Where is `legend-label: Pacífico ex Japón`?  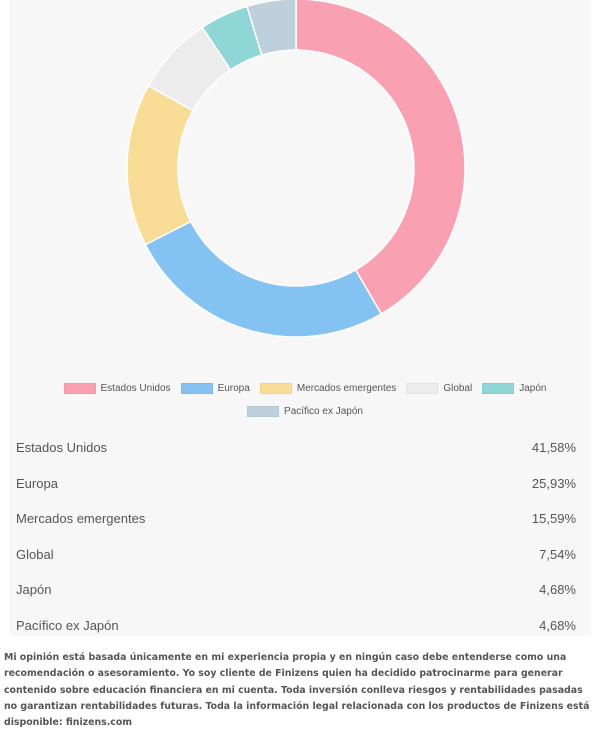
legend-label: Pacífico ex Japón is located at coordinates (323, 411).